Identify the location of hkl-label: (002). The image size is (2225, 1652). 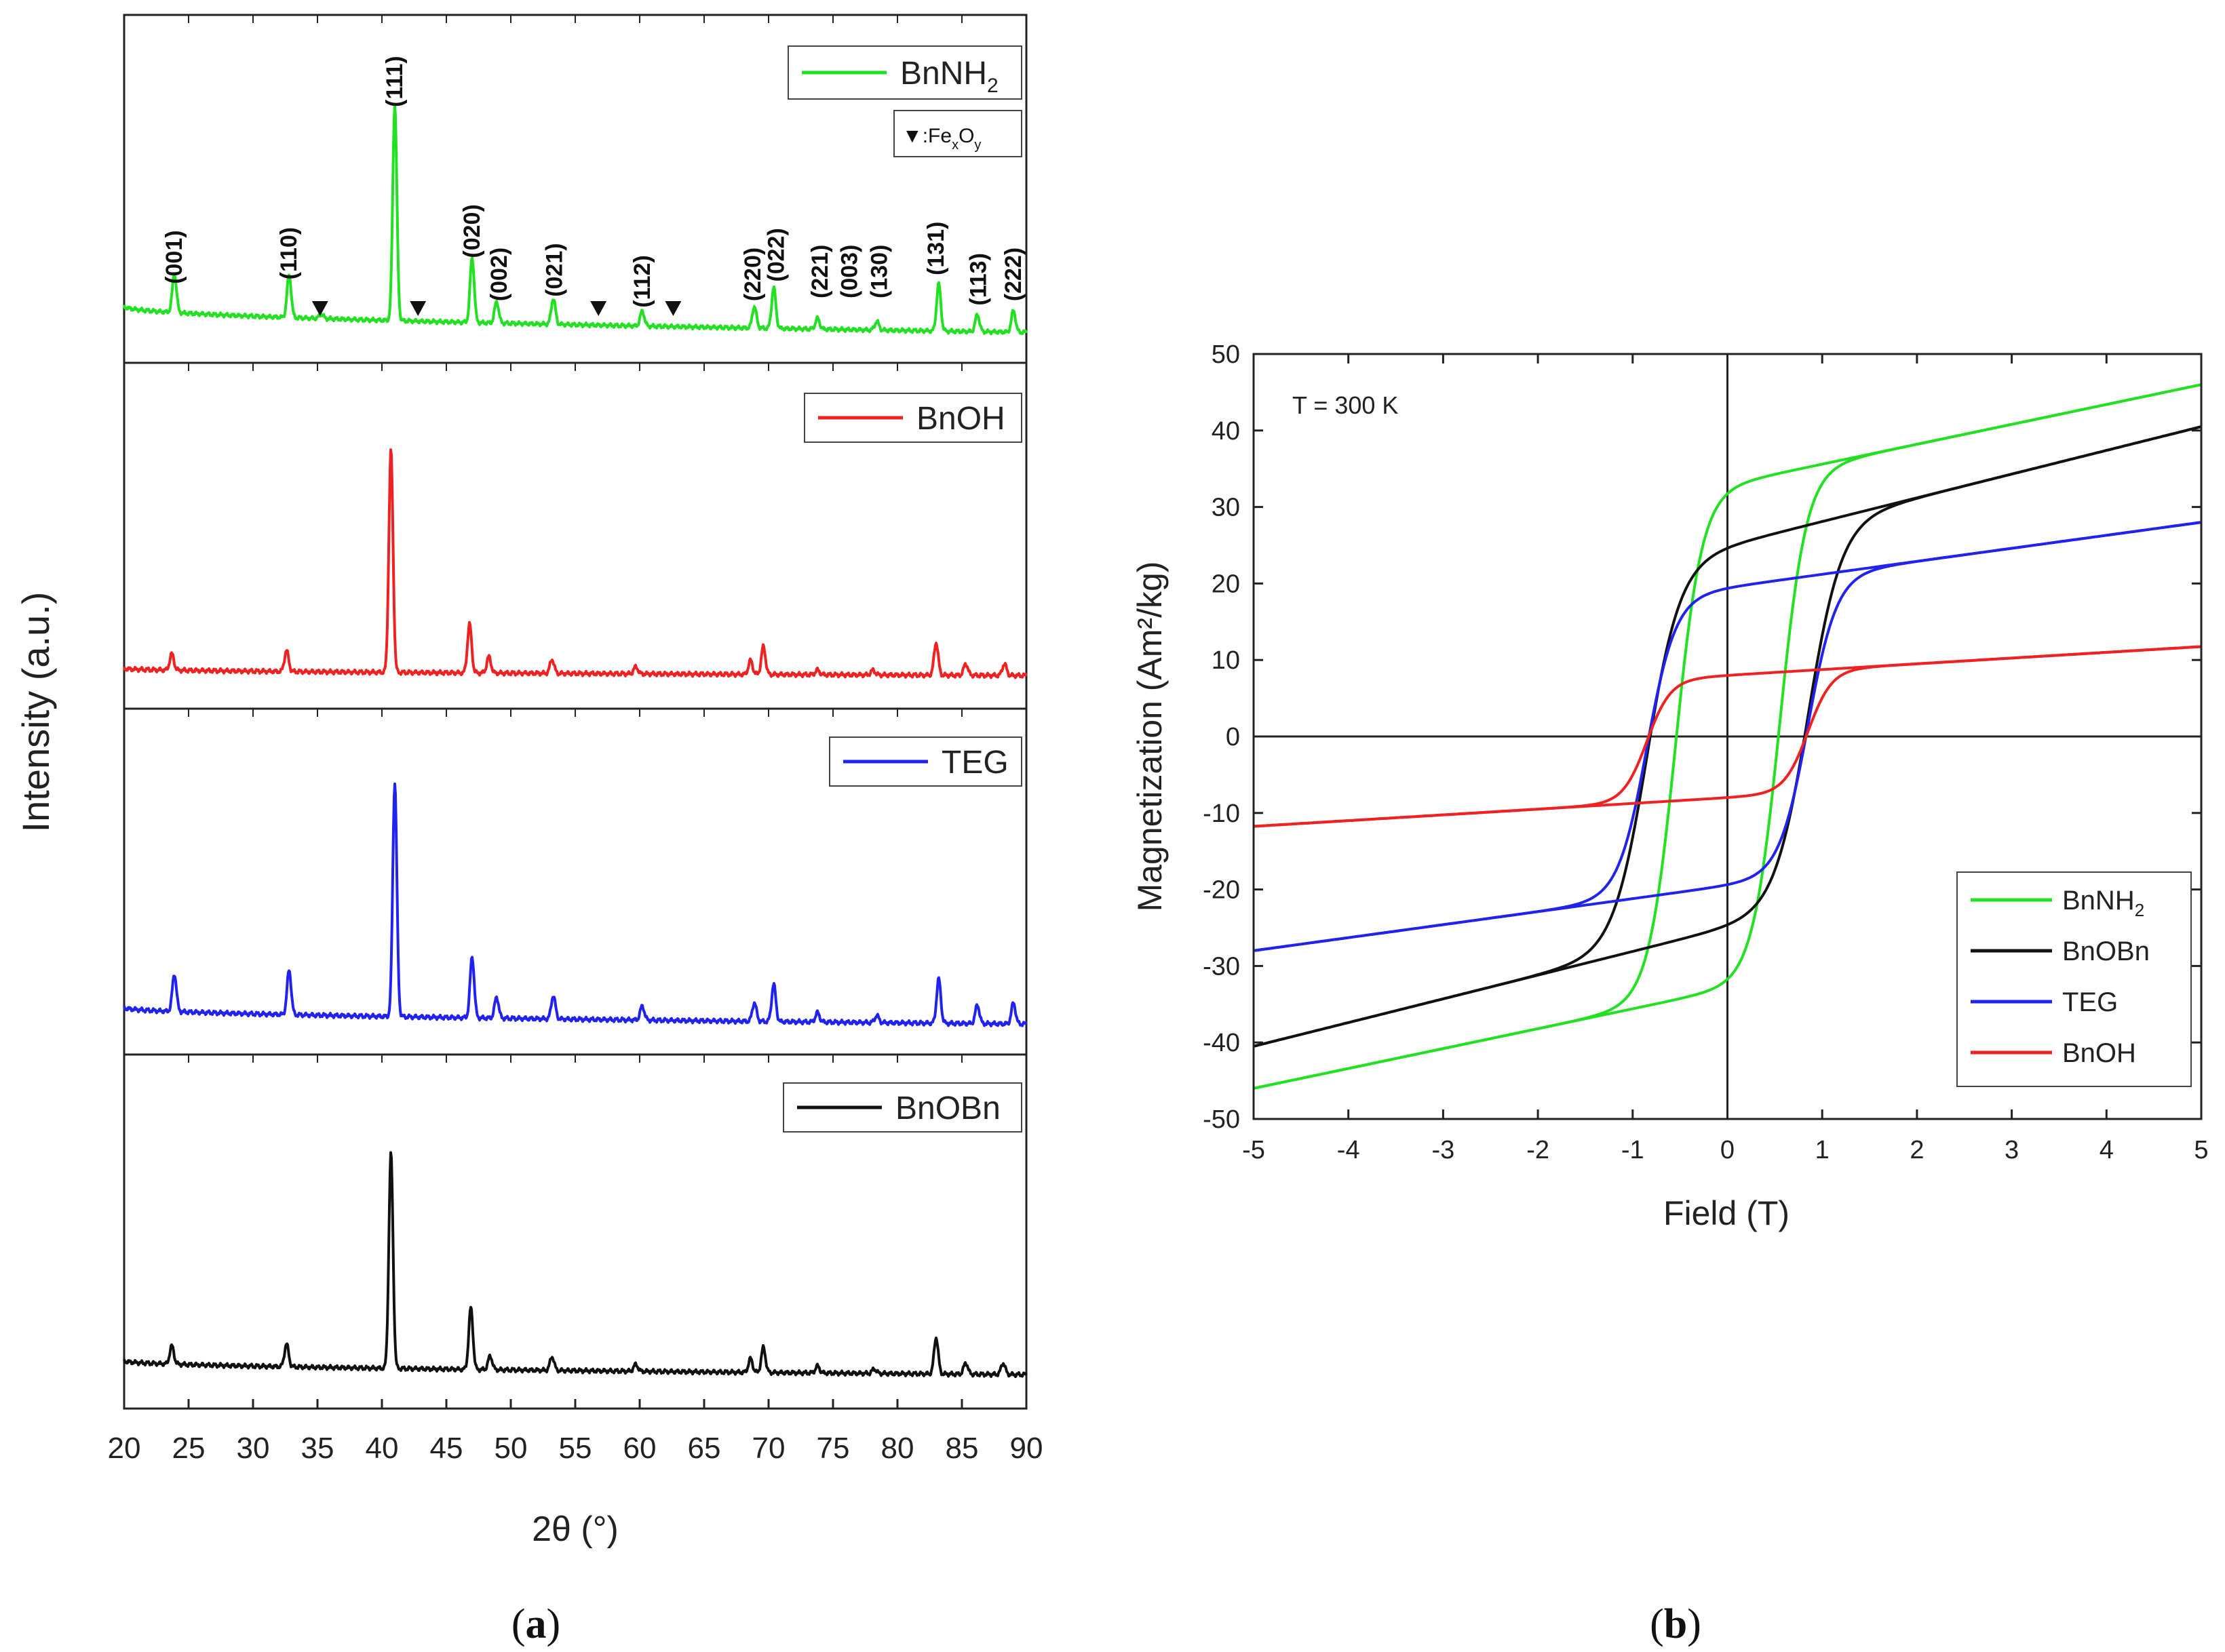
(499, 274).